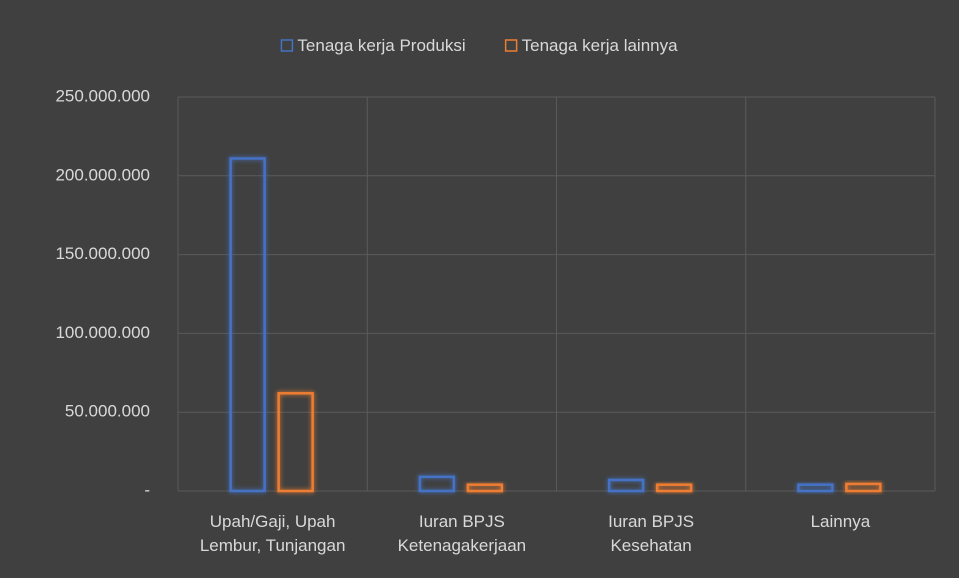  I want to click on x-tick-label: Lainnya, so click(840, 521).